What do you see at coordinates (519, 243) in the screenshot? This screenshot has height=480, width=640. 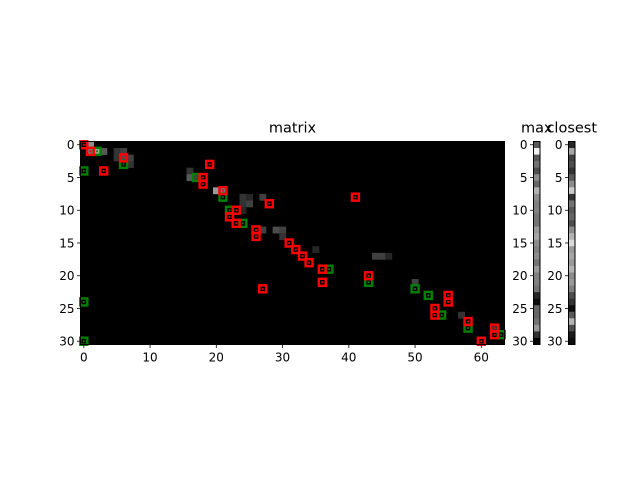 I see `max-ytick-label-3: 15` at bounding box center [519, 243].